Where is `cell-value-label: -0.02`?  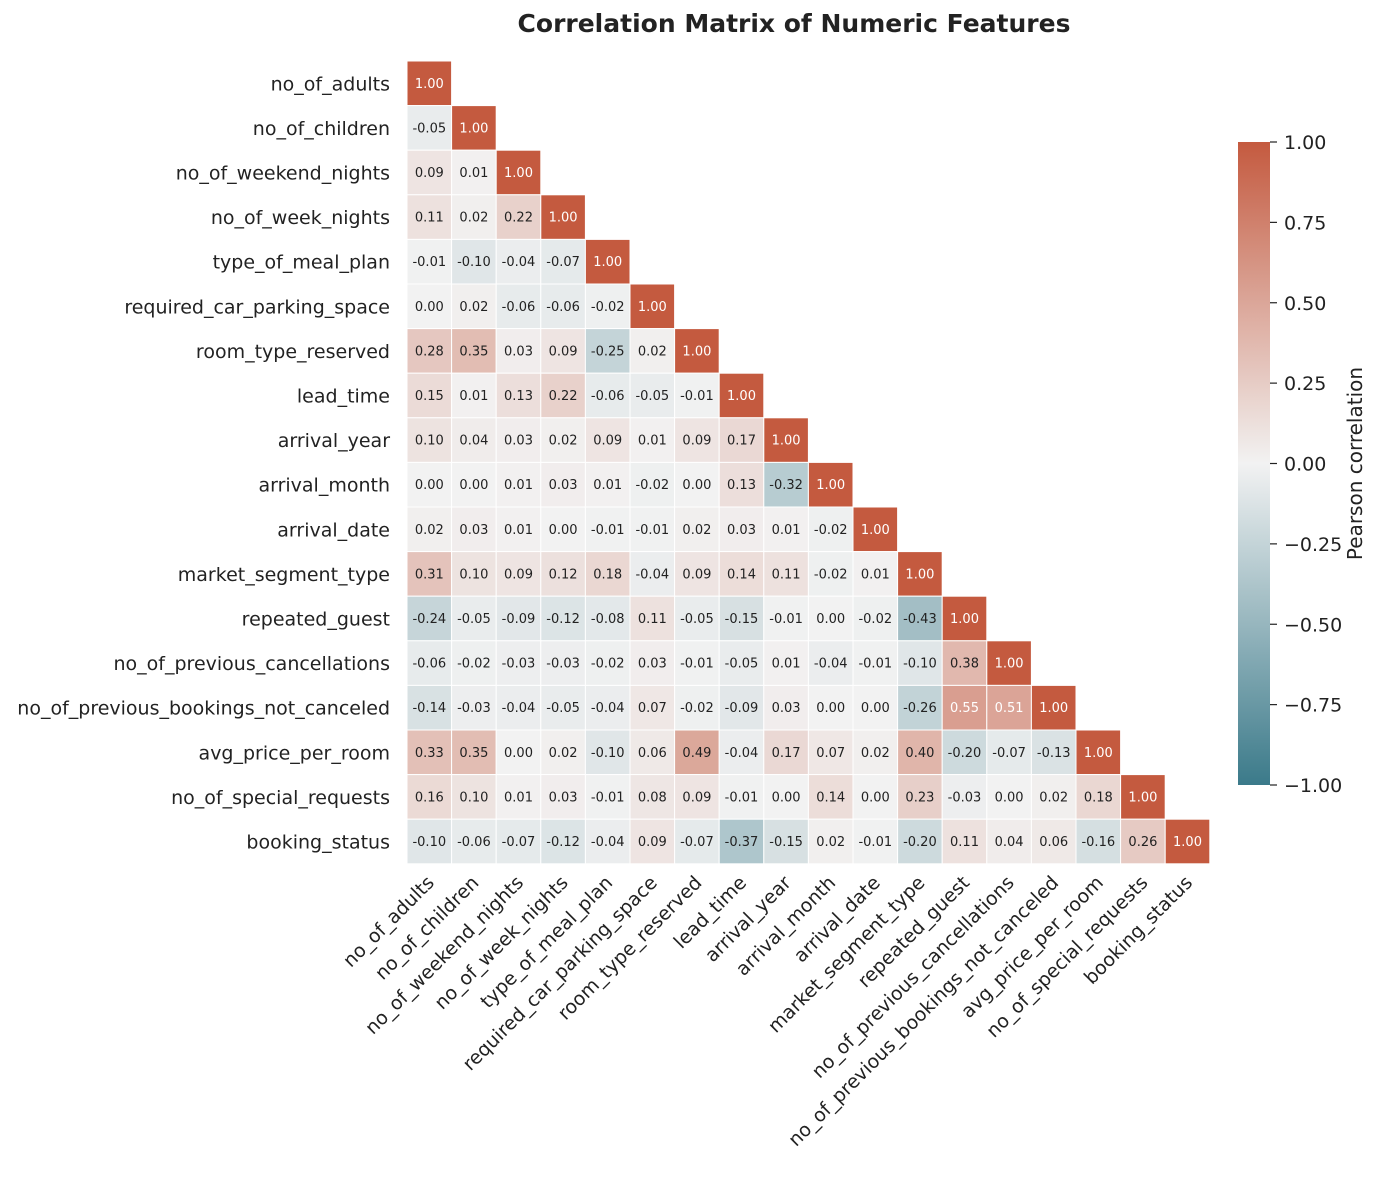 cell-value-label: -0.02 is located at coordinates (608, 307).